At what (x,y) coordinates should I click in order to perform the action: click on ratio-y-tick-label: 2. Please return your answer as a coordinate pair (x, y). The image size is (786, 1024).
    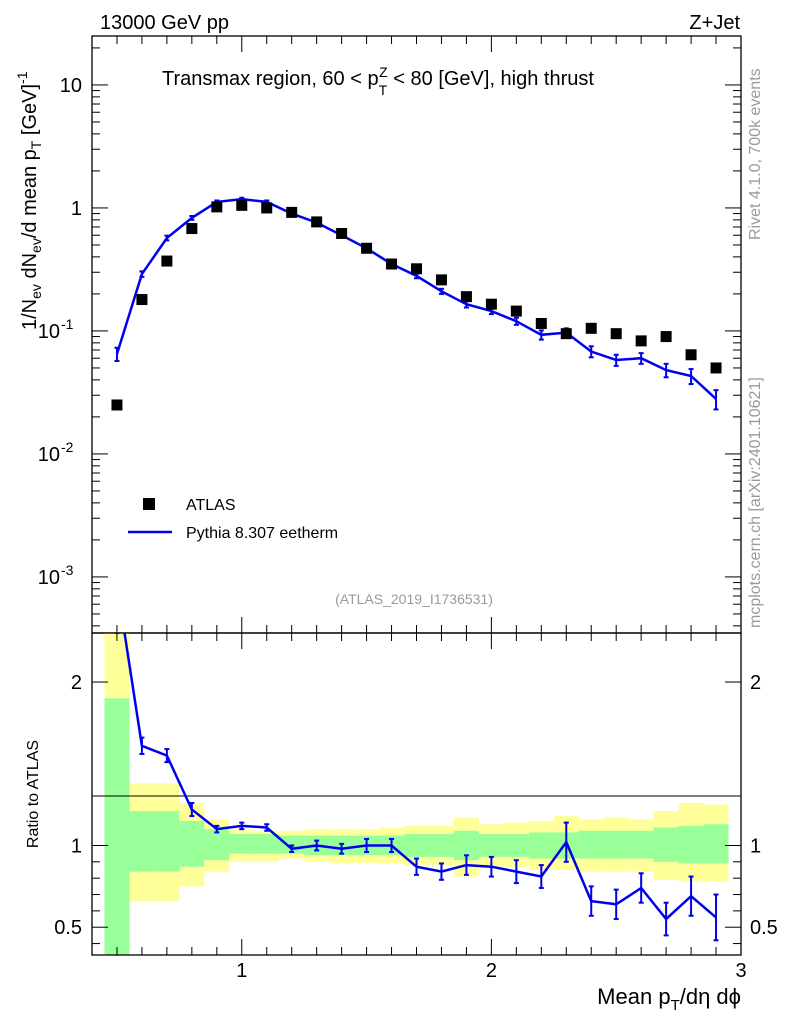
    Looking at the image, I should click on (76, 683).